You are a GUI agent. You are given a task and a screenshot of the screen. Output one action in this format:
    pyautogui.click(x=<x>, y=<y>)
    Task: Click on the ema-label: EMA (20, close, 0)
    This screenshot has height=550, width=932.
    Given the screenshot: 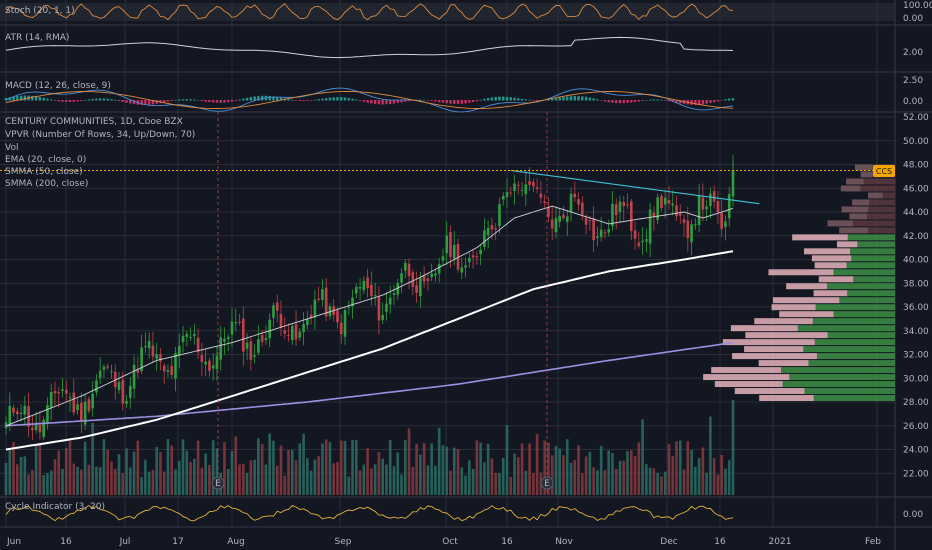 What is the action you would take?
    pyautogui.click(x=45, y=160)
    